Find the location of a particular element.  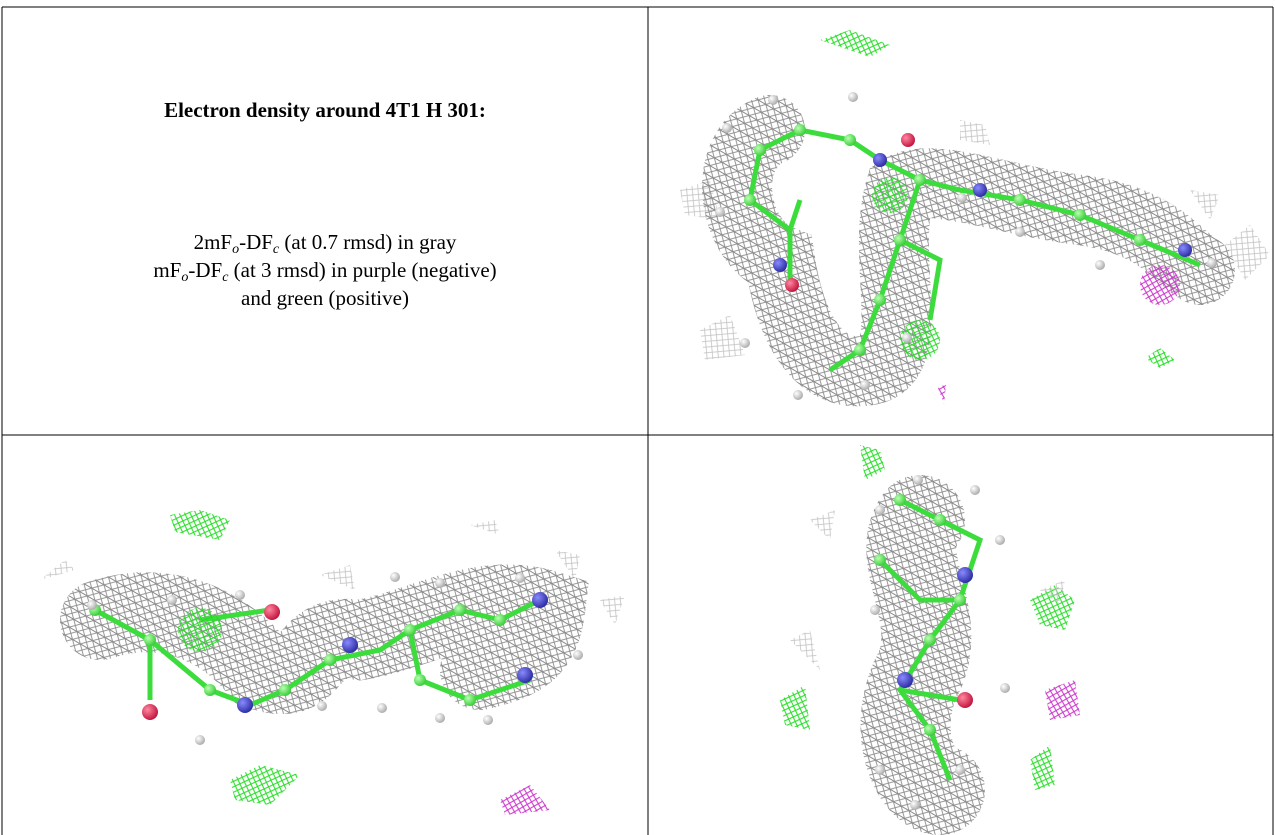

caption-line: 2mFo-DFc (at 0.7 rmsd) in gray is located at coordinates (325, 244).